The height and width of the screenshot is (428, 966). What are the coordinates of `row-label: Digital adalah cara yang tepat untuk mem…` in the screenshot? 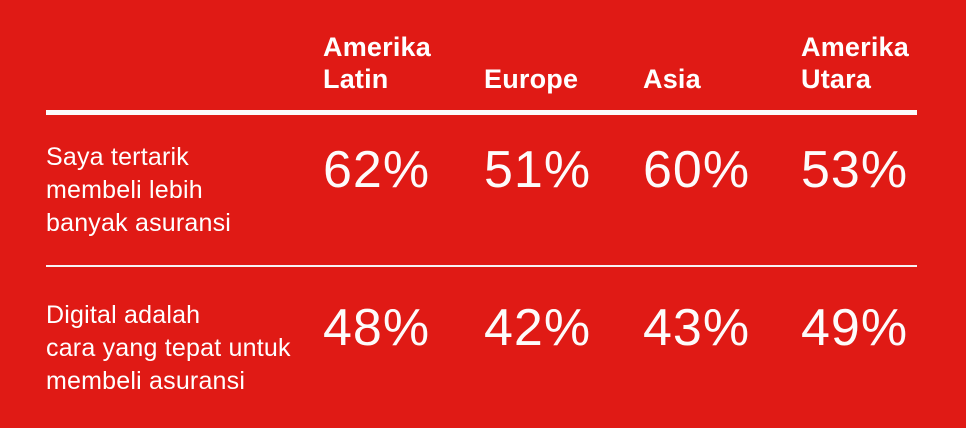 It's located at (184, 363).